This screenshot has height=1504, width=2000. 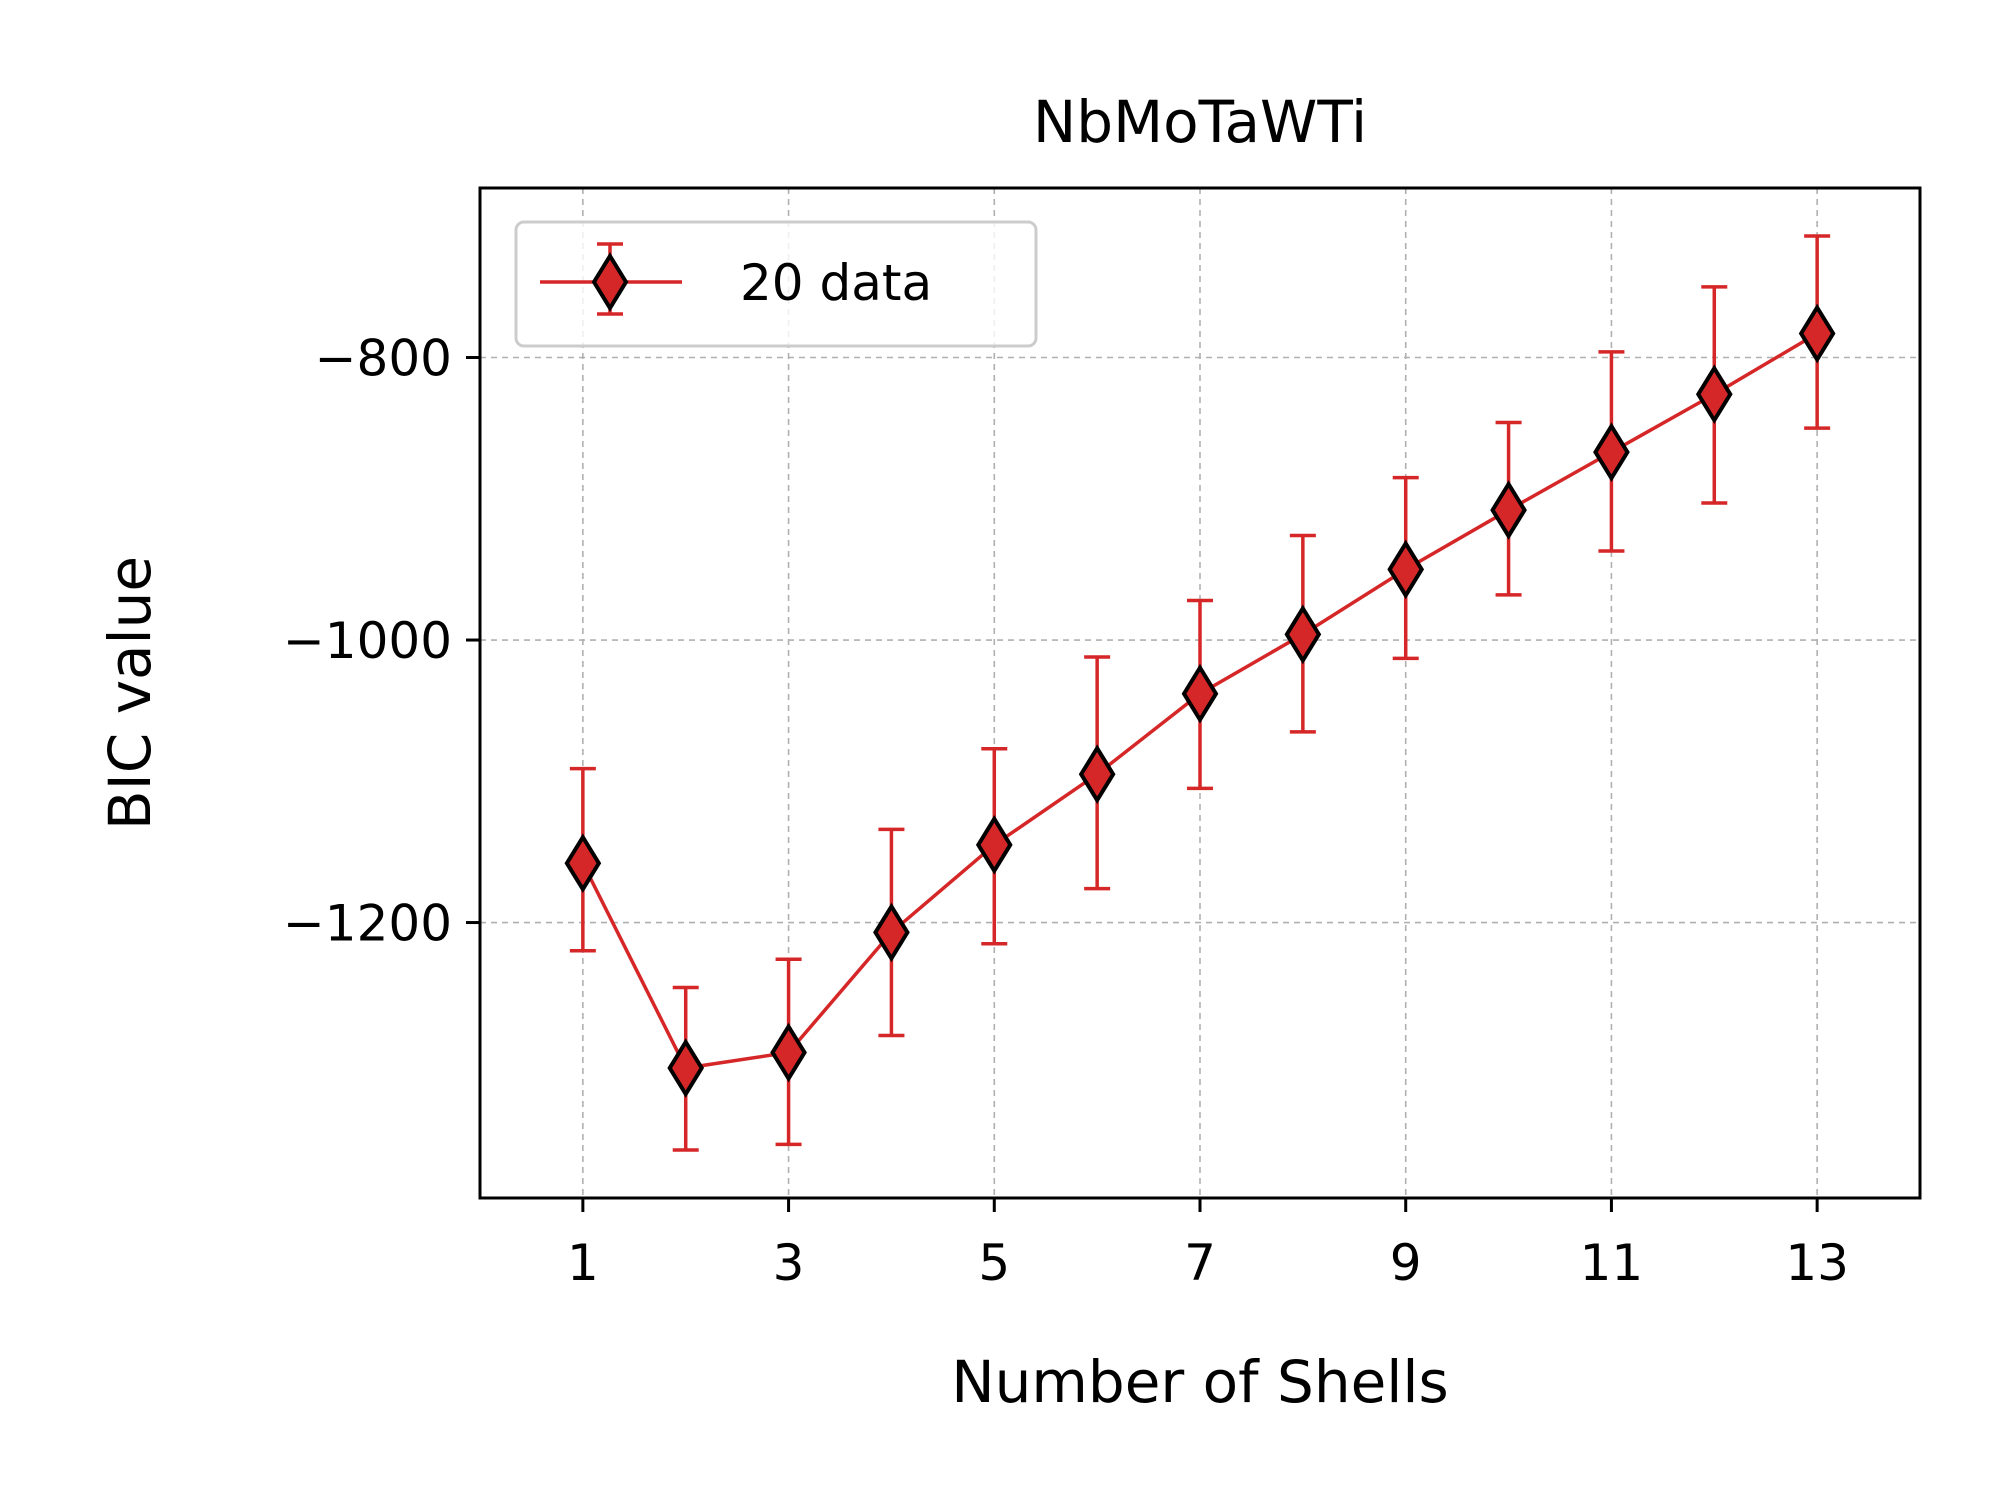 I want to click on chart-title: NbMoTaWTi, so click(x=1200, y=122).